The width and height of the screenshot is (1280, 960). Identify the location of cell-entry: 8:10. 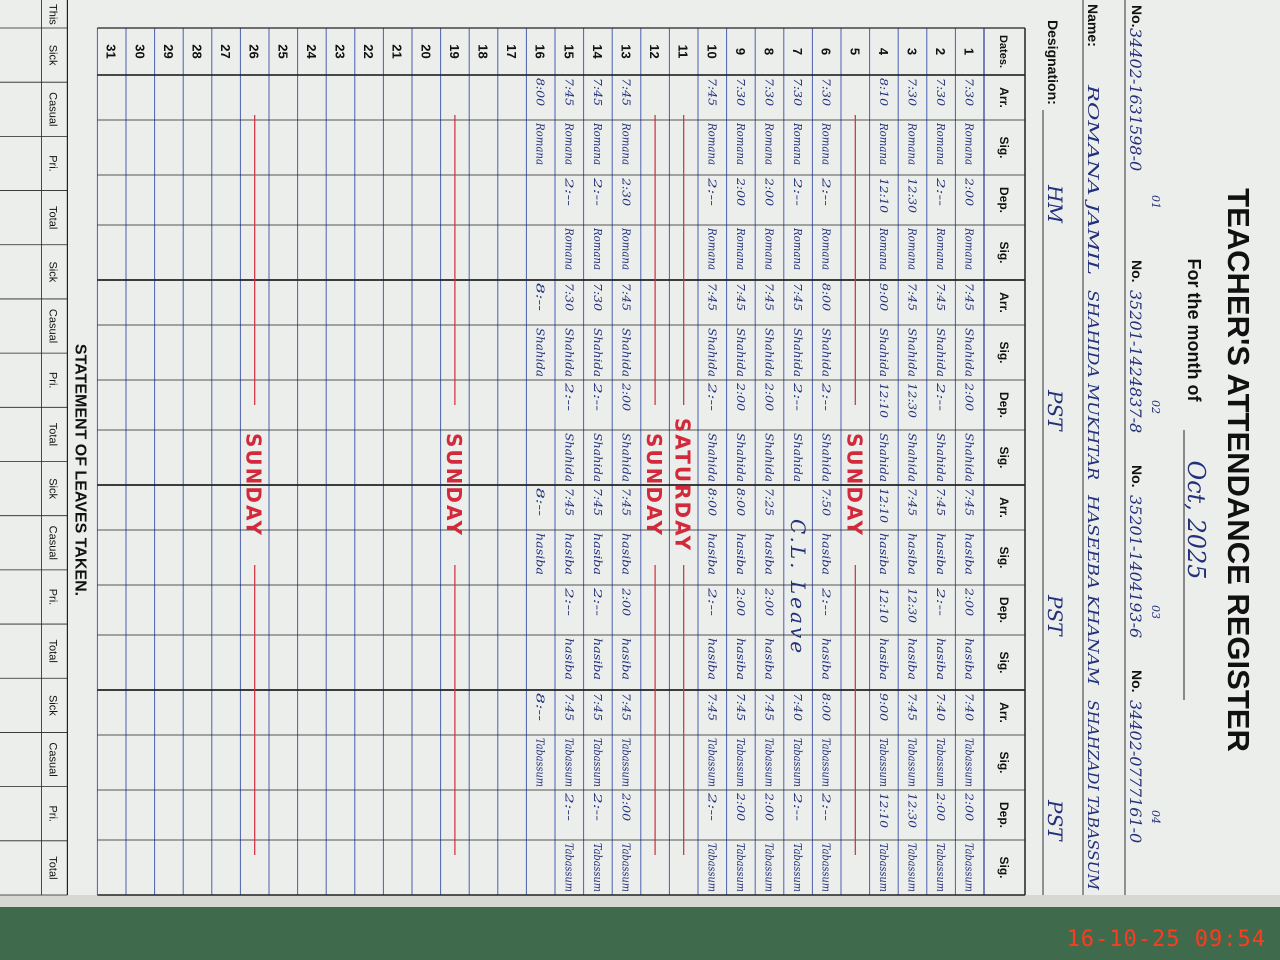
(883, 92).